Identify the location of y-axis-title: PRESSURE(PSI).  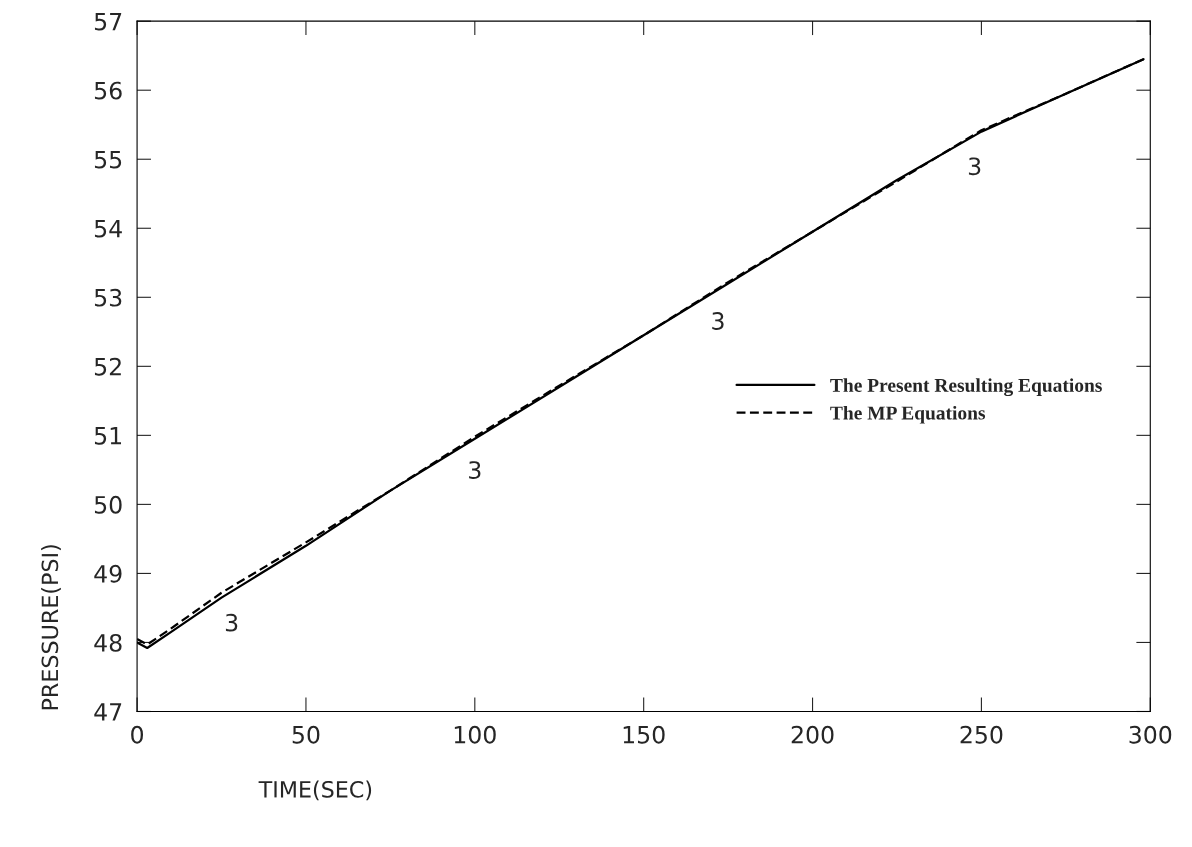
(51, 627).